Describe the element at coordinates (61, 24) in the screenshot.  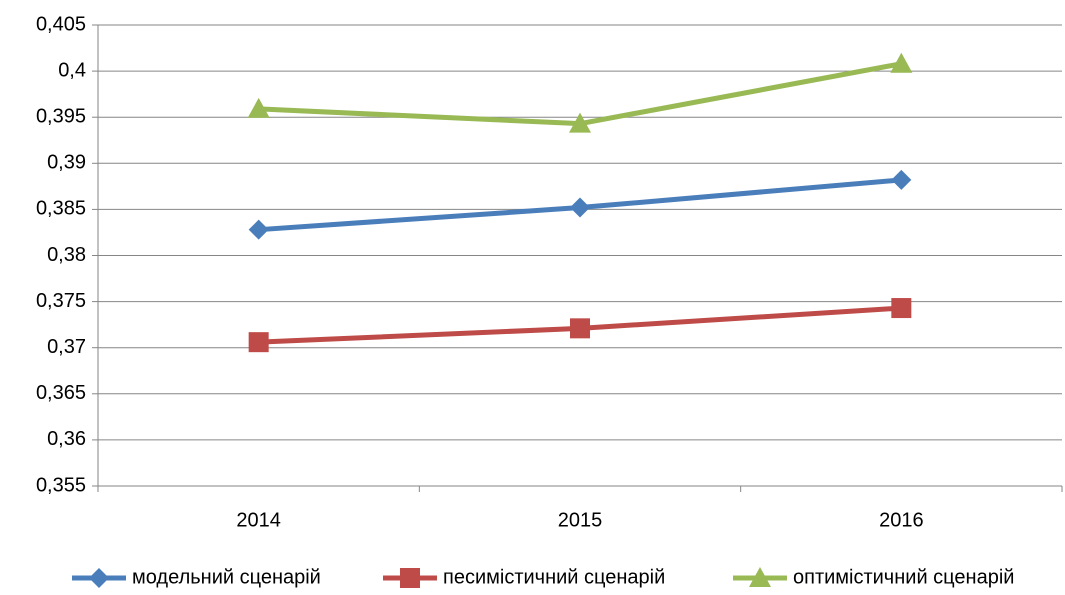
I see `y-tick-label: 0,405` at that location.